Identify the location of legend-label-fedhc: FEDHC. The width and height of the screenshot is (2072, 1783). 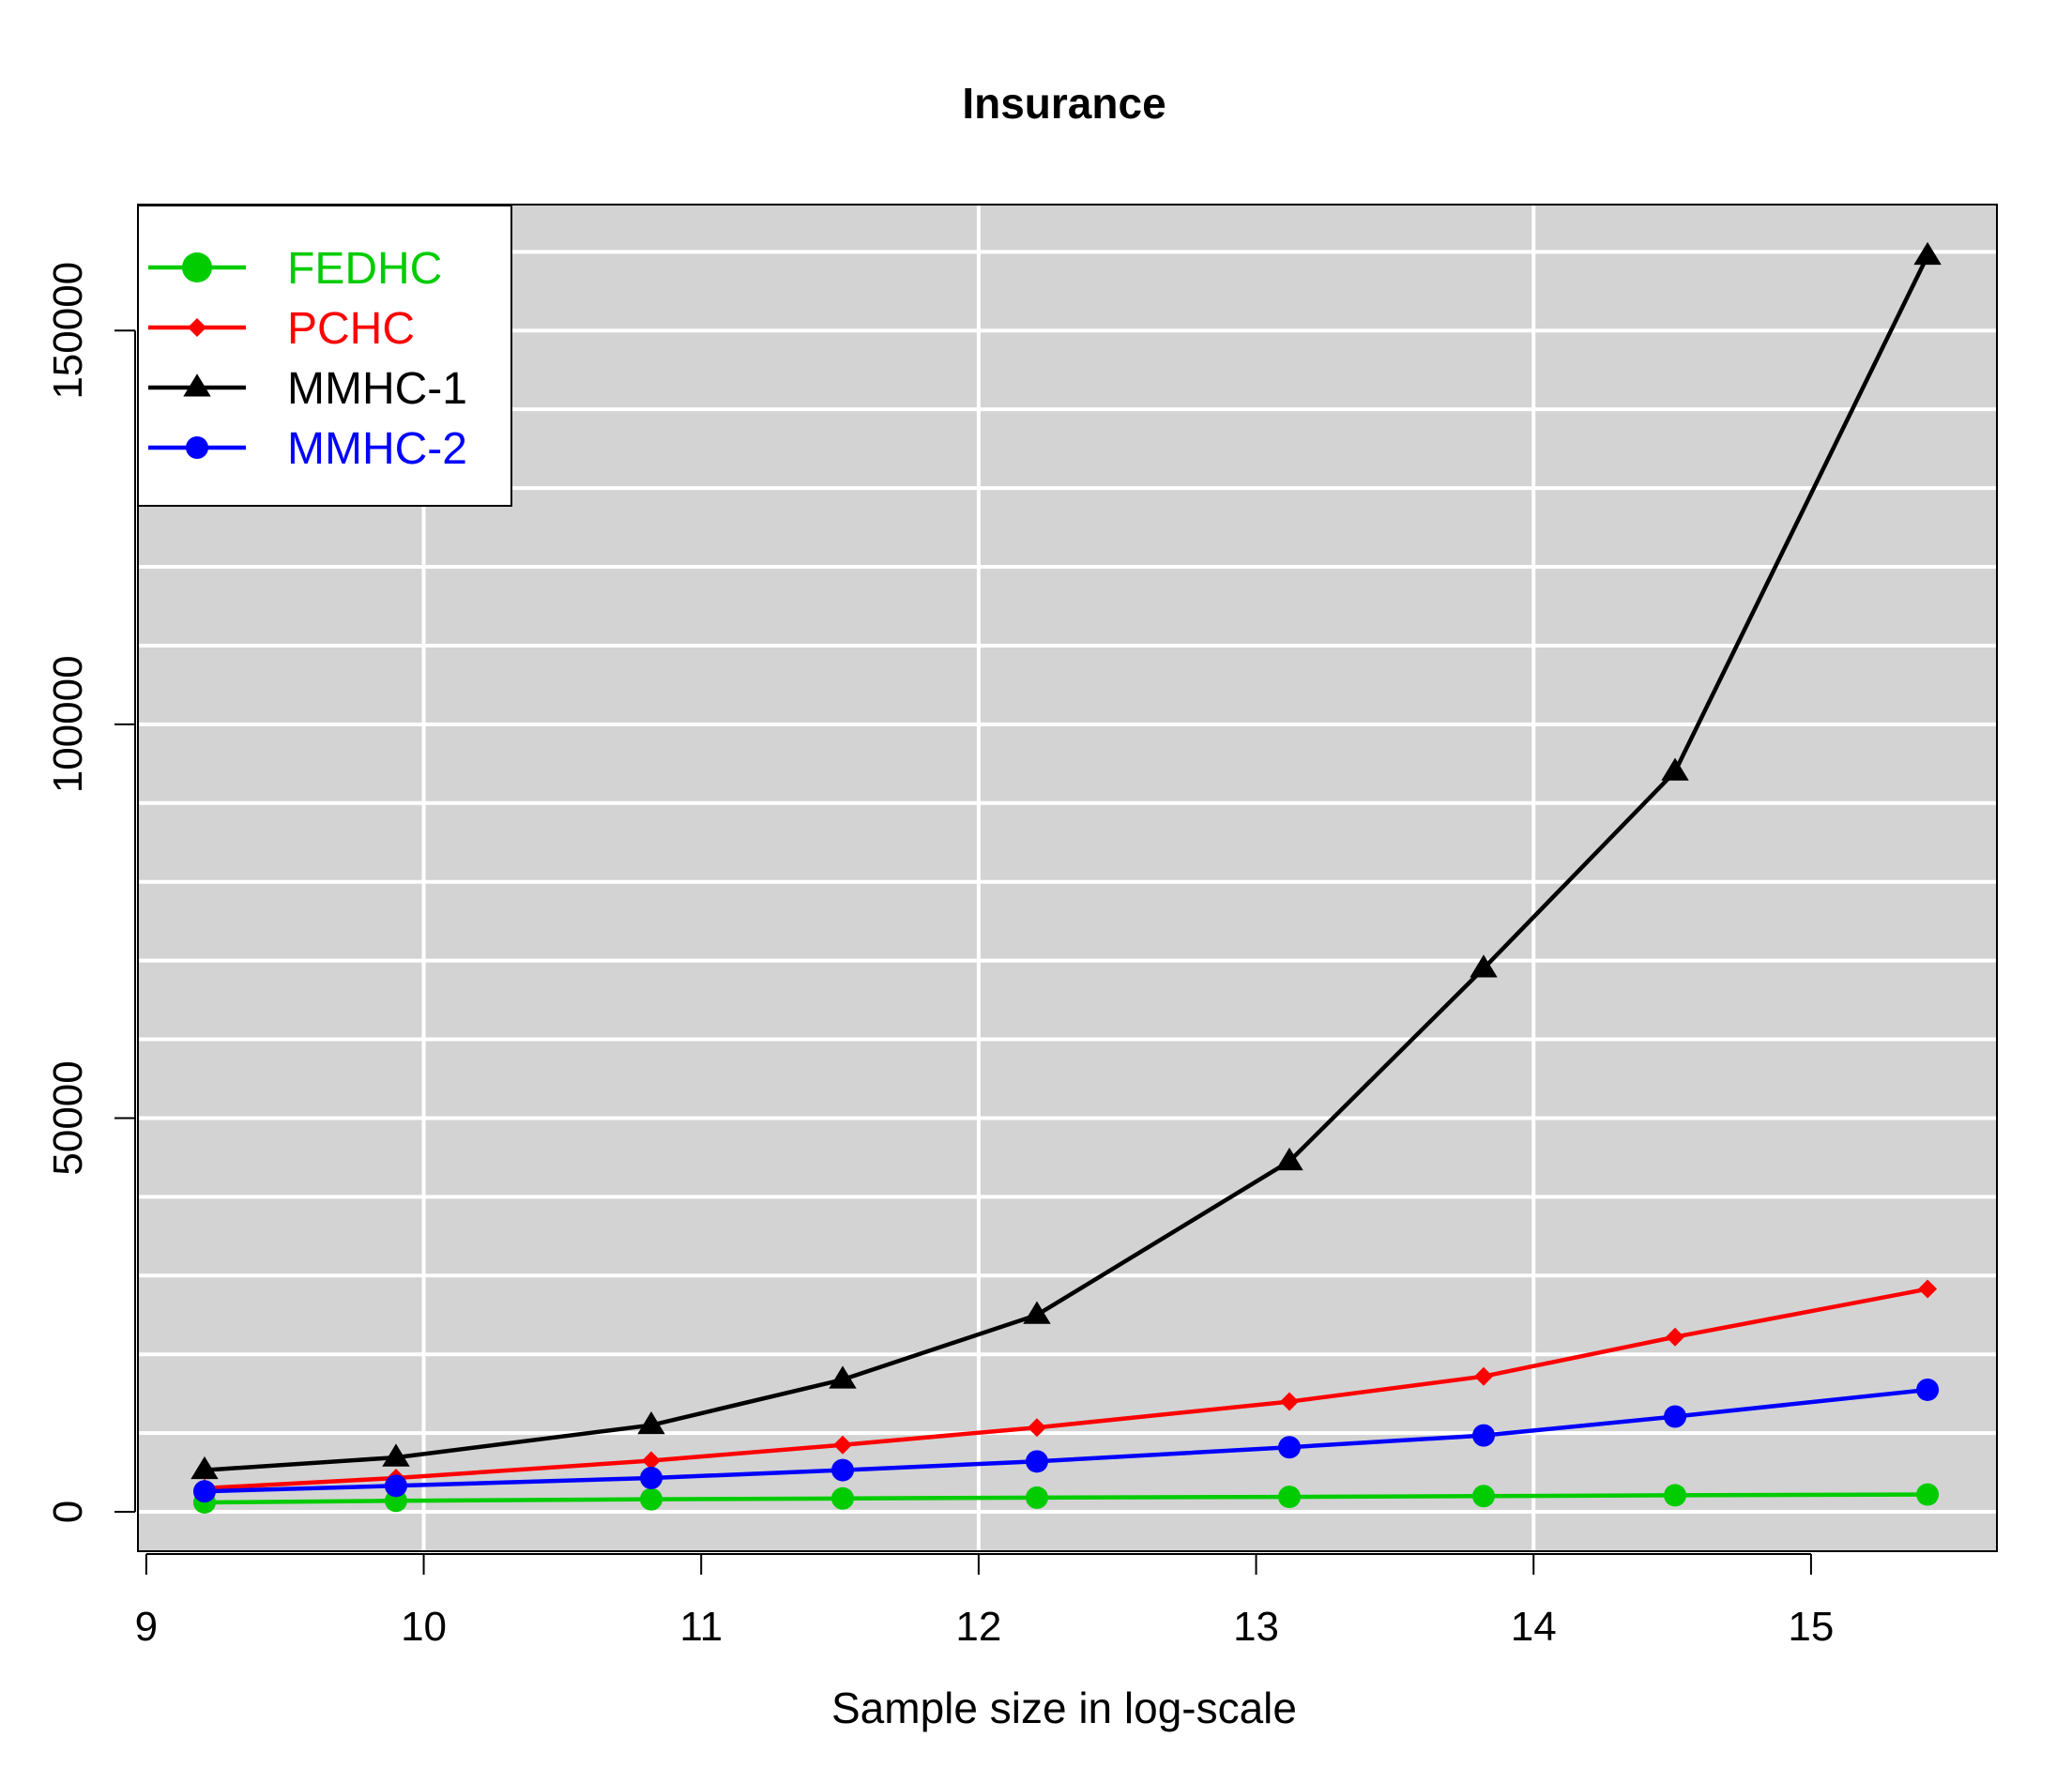
(364, 269).